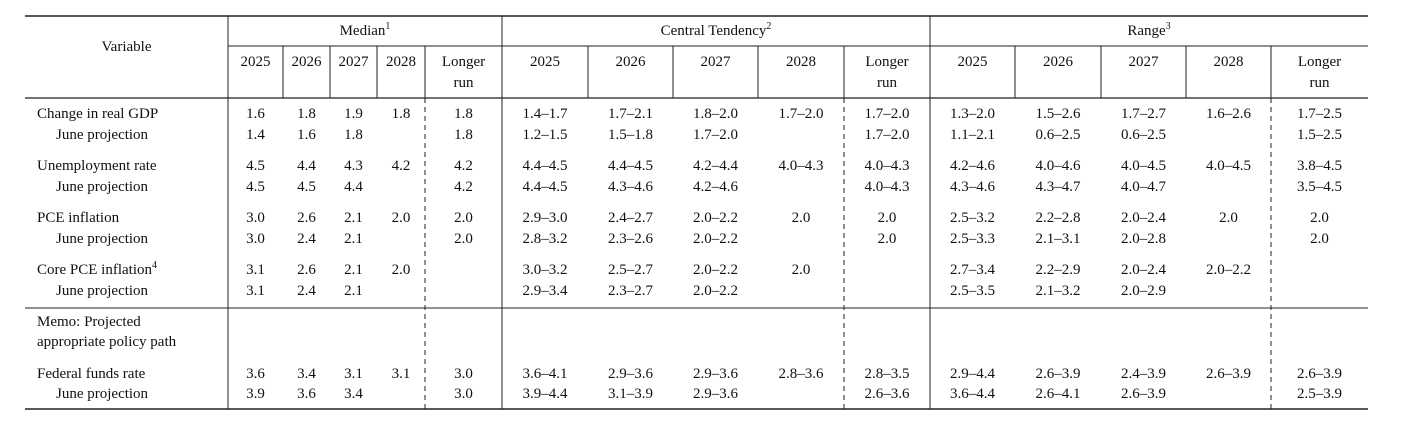 This screenshot has width=1403, height=424. I want to click on value-cell: 2.5–3.5, so click(972, 291).